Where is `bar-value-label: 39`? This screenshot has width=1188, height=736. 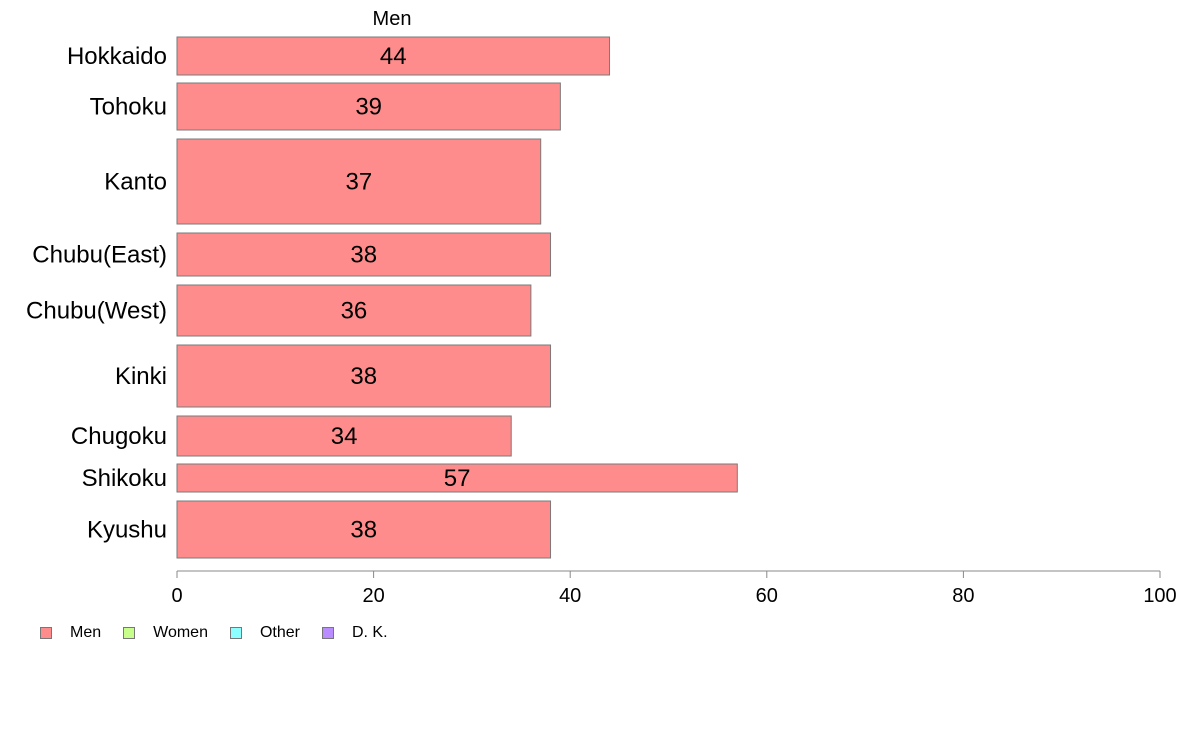
bar-value-label: 39 is located at coordinates (368, 107).